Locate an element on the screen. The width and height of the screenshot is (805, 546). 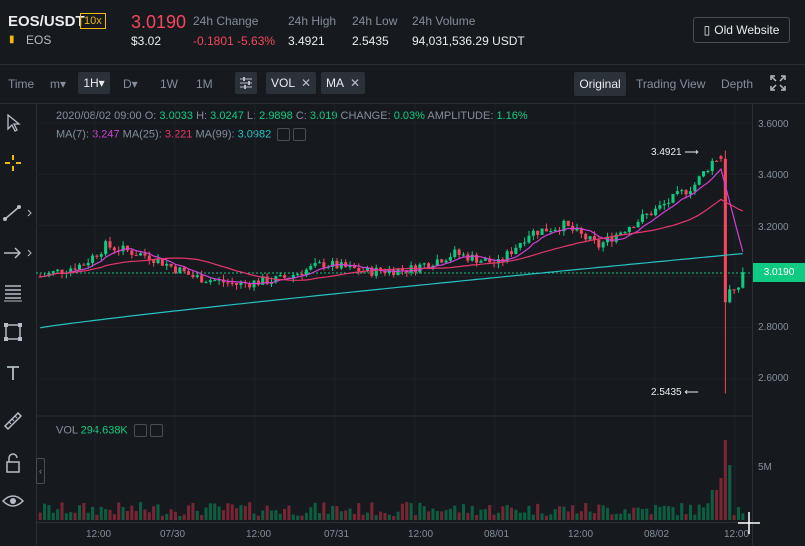
fib-icon is located at coordinates (13, 293).